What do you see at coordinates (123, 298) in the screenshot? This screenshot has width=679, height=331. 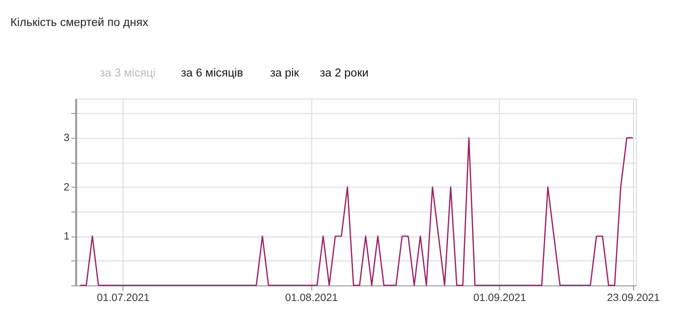 I see `x-tick-label: 01.07.2021` at bounding box center [123, 298].